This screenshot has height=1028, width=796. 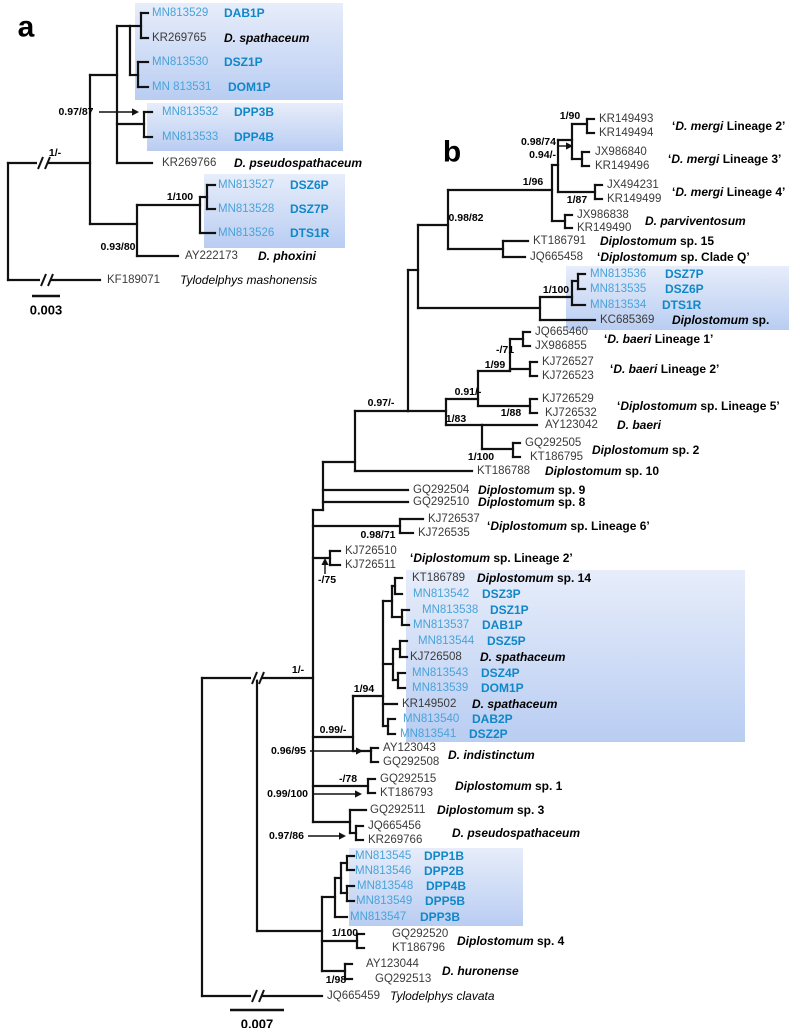 I want to click on taxon-label: ‘D. baeri Lineage 2’, so click(x=664, y=369).